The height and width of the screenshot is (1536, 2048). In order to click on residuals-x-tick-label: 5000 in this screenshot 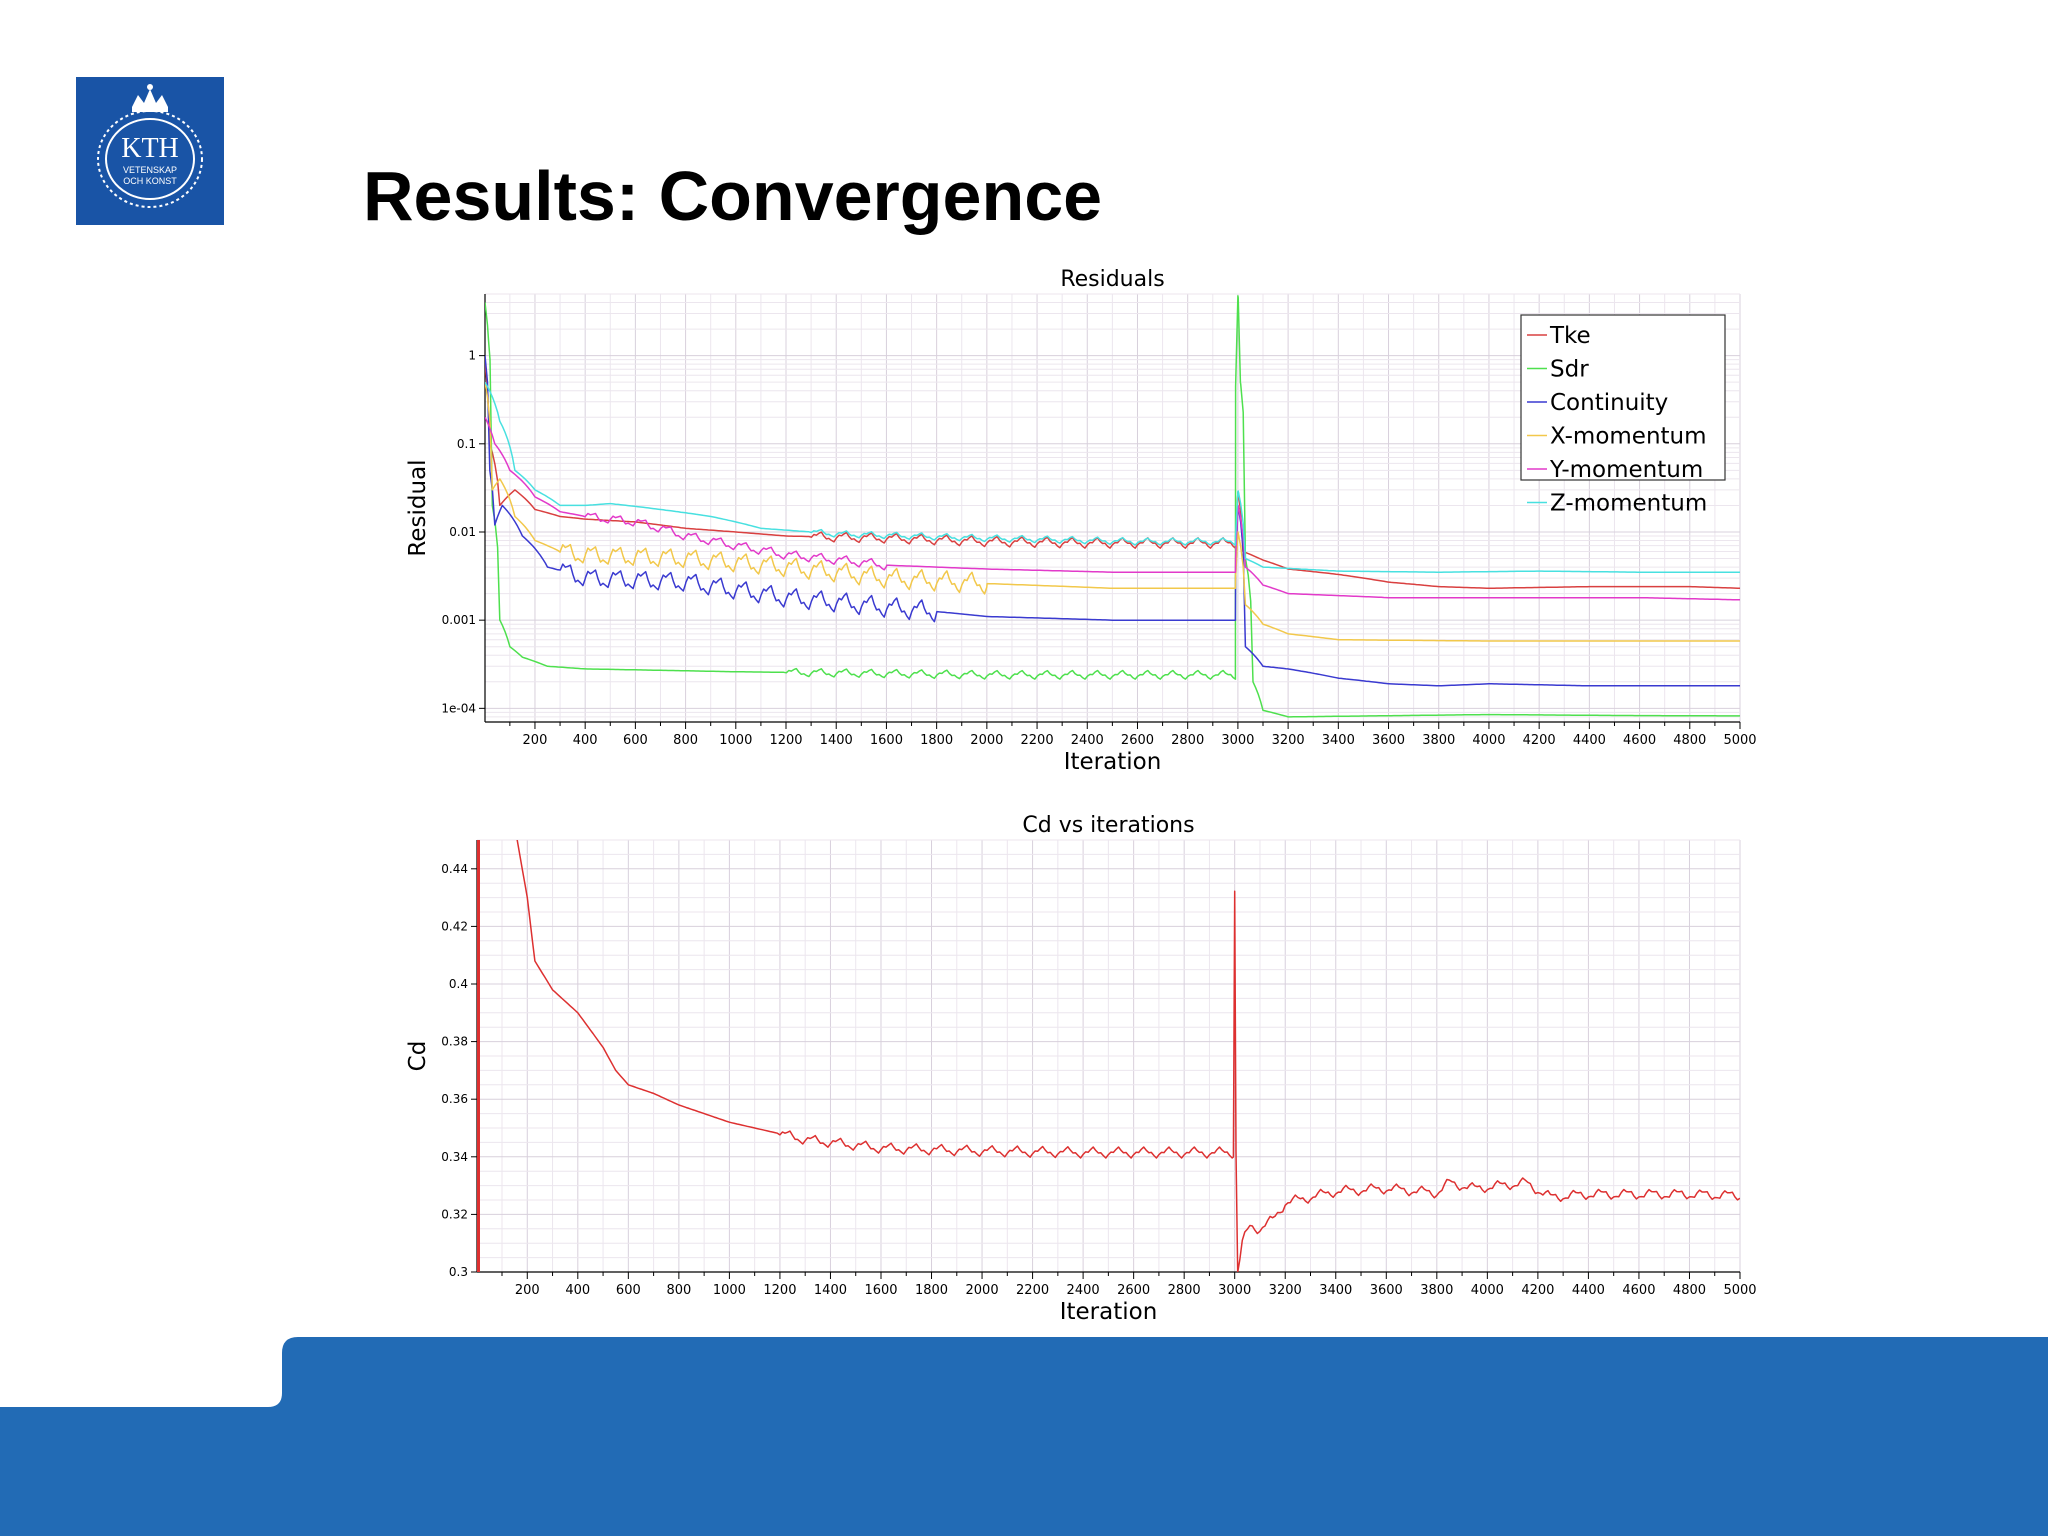, I will do `click(1739, 740)`.